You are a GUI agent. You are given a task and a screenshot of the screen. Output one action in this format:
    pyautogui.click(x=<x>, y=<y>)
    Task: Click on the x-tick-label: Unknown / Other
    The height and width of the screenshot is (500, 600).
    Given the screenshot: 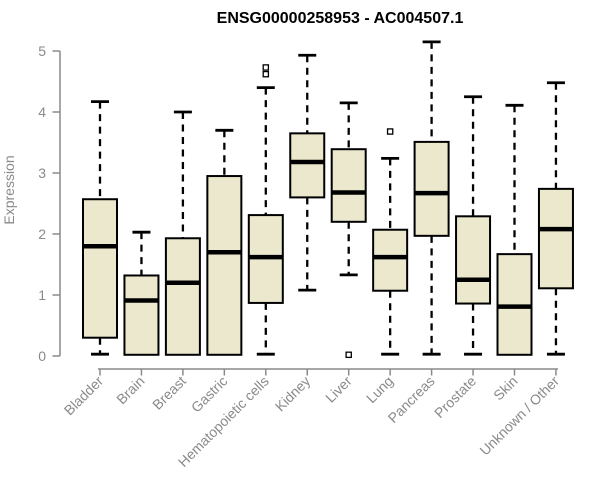 What is the action you would take?
    pyautogui.click(x=519, y=416)
    